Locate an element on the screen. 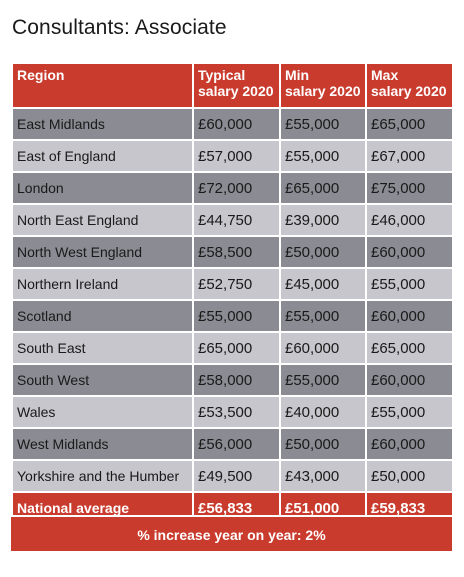  table-row: West Midlands £56,000 £50,000 £60,000 is located at coordinates (232, 444).